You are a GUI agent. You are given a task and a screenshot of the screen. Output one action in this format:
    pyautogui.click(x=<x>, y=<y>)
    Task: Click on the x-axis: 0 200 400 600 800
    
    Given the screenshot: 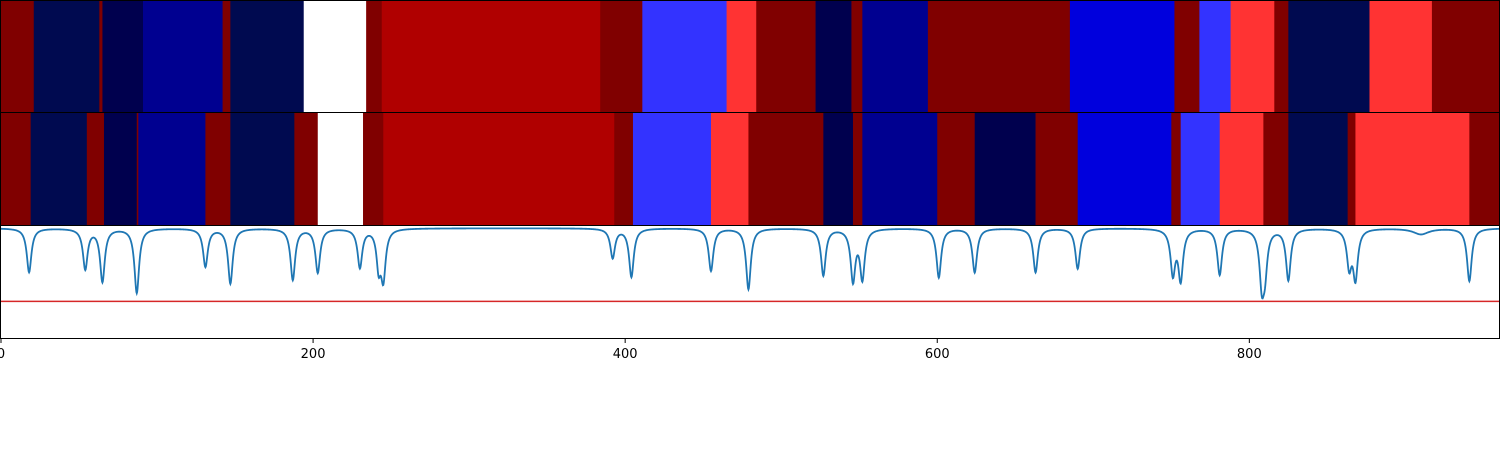 What is the action you would take?
    pyautogui.click(x=631, y=350)
    